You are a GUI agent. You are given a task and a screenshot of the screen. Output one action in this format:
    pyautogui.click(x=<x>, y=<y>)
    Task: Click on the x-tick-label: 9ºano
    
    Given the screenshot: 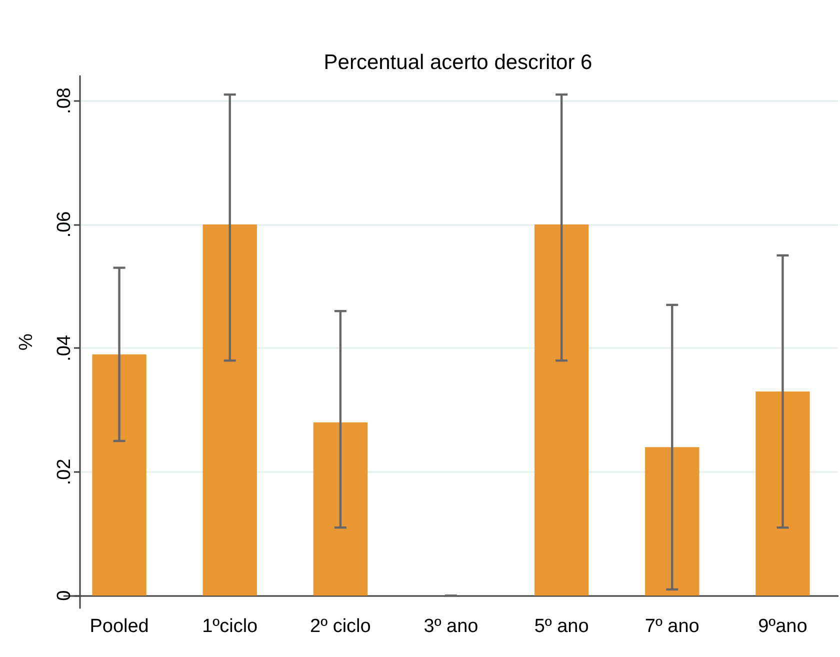 What is the action you would take?
    pyautogui.click(x=783, y=626)
    